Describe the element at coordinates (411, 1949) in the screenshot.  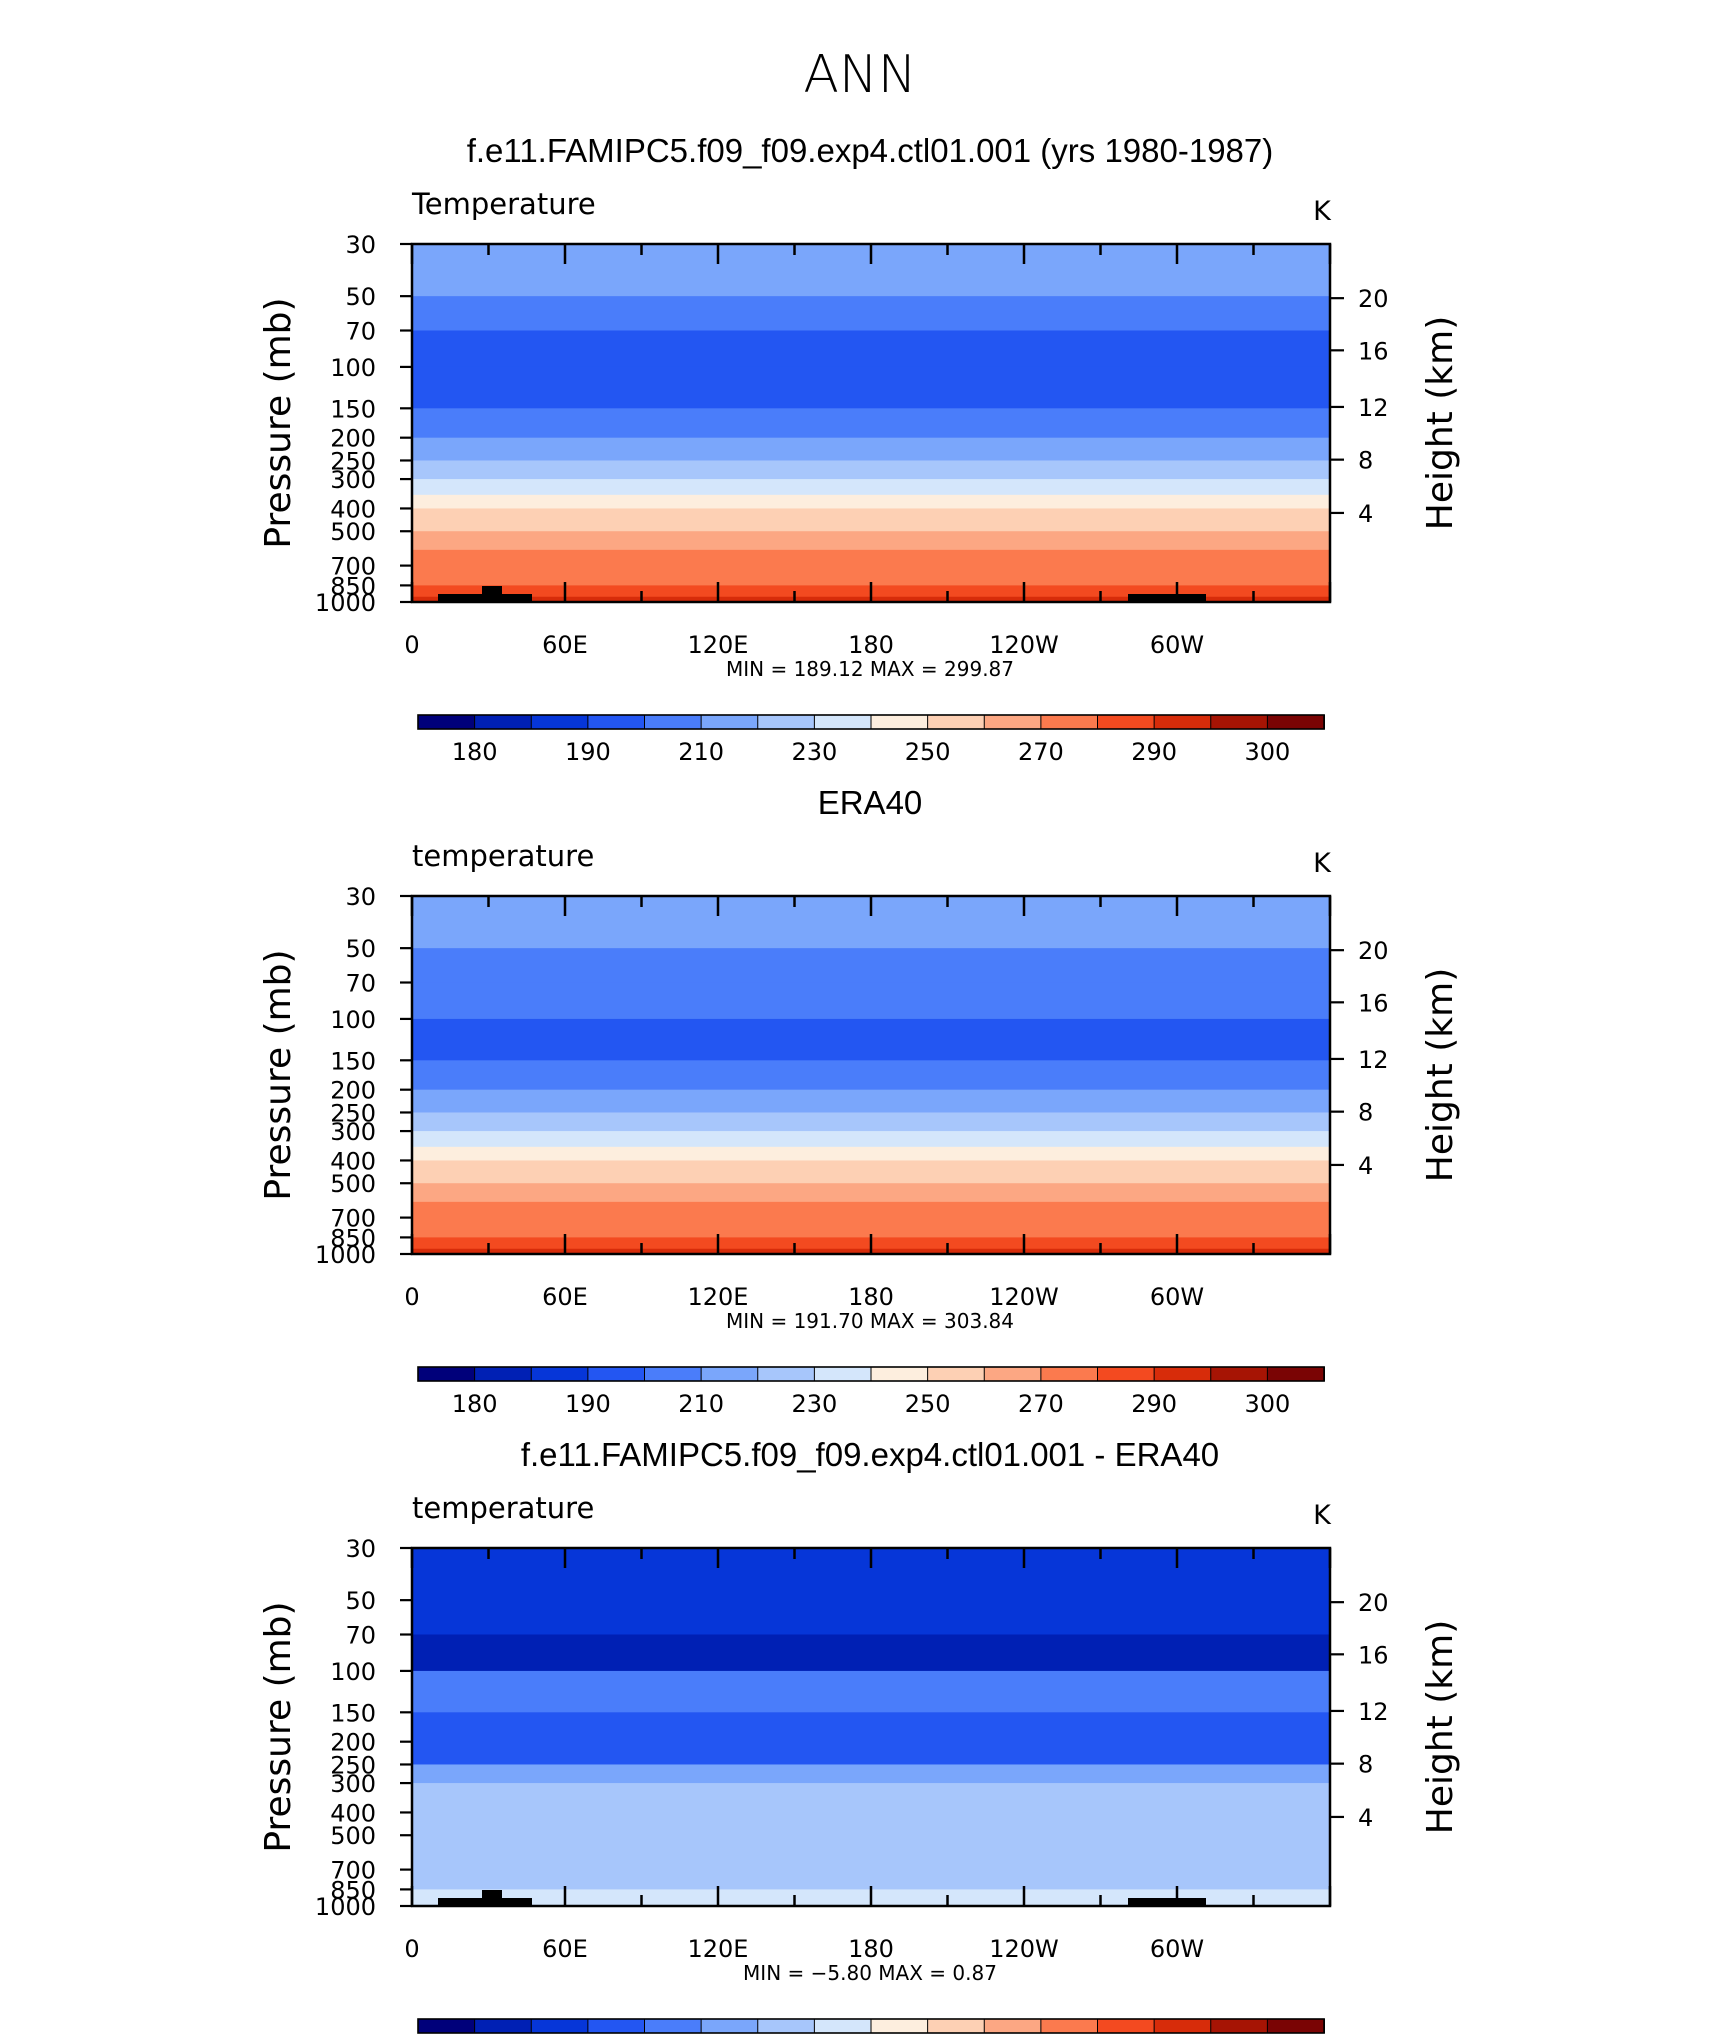
I see `x-tick-label: 0` at that location.